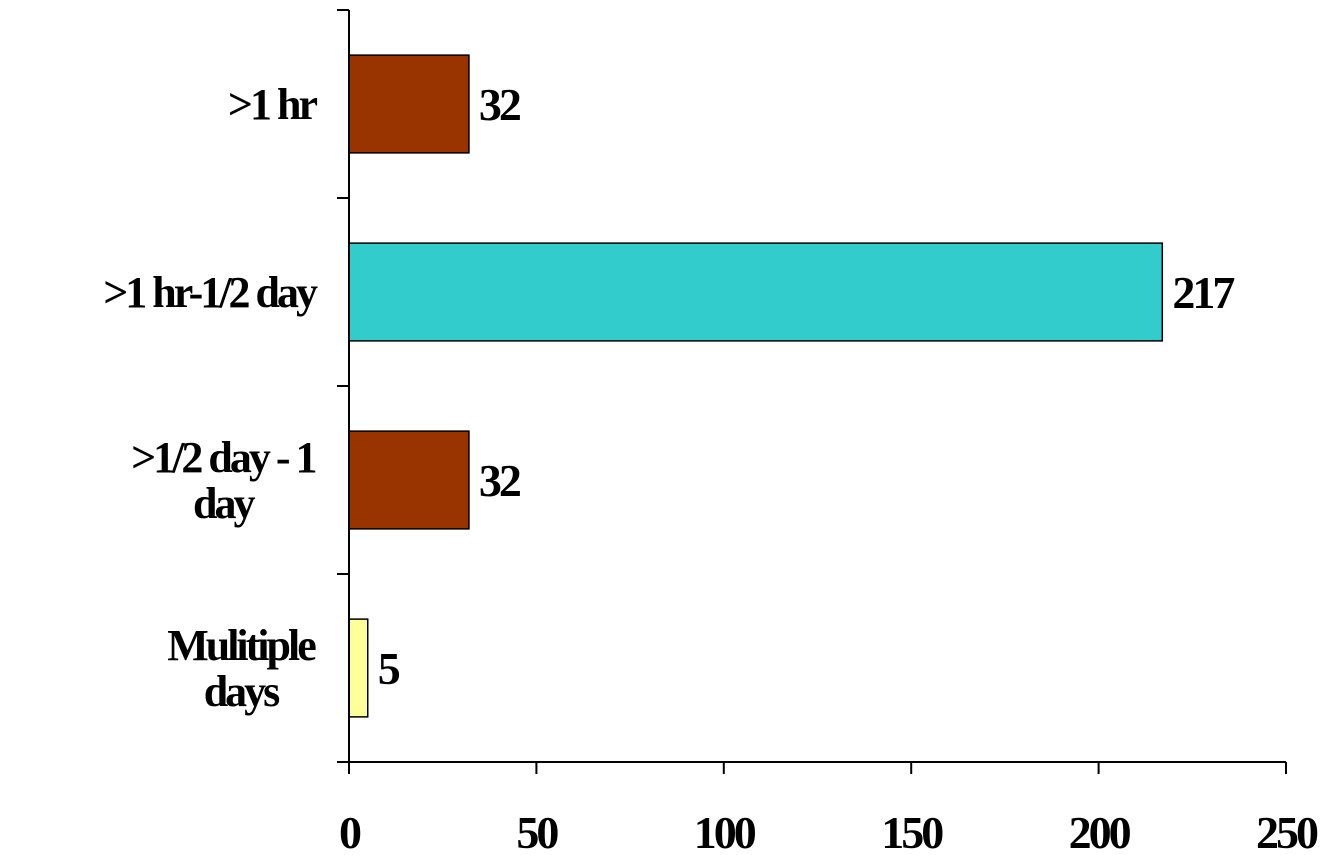 This screenshot has width=1333, height=855. I want to click on x-tick-label-0: 0, so click(350, 831).